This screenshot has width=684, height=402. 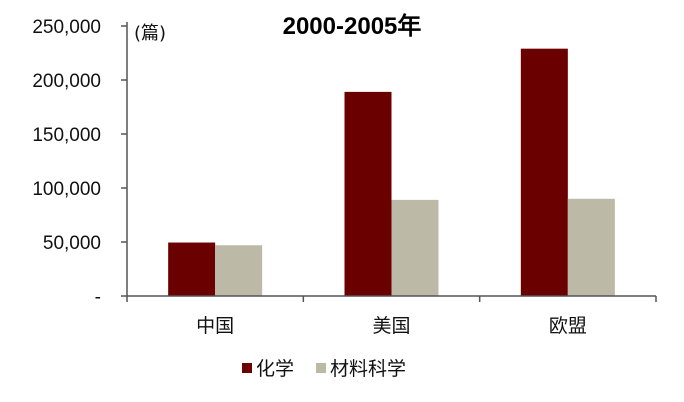 What do you see at coordinates (568, 326) in the screenshot?
I see `x-category-label: 欧盟` at bounding box center [568, 326].